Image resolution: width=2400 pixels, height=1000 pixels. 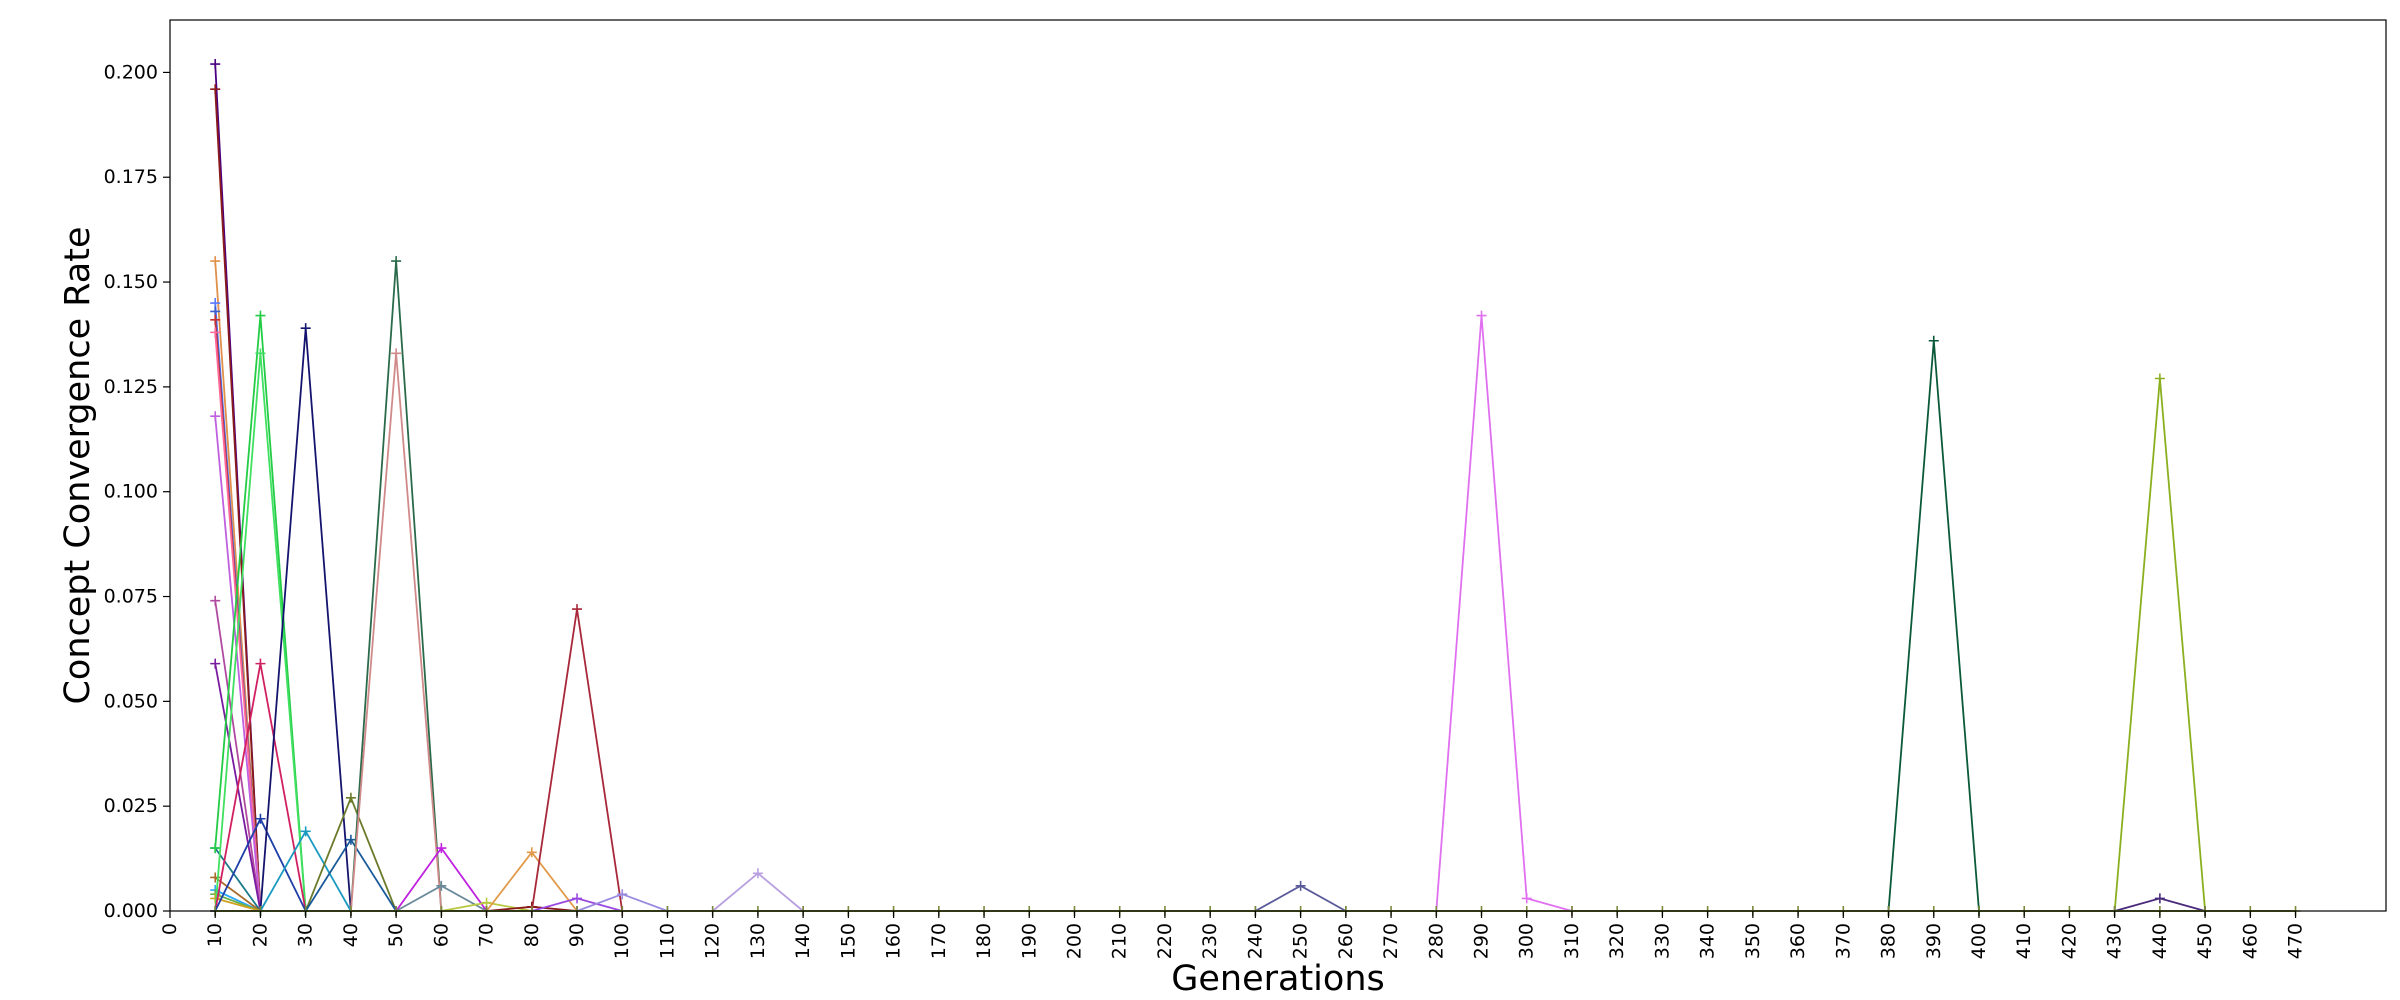 What do you see at coordinates (1843, 941) in the screenshot?
I see `x-tick-label: 370` at bounding box center [1843, 941].